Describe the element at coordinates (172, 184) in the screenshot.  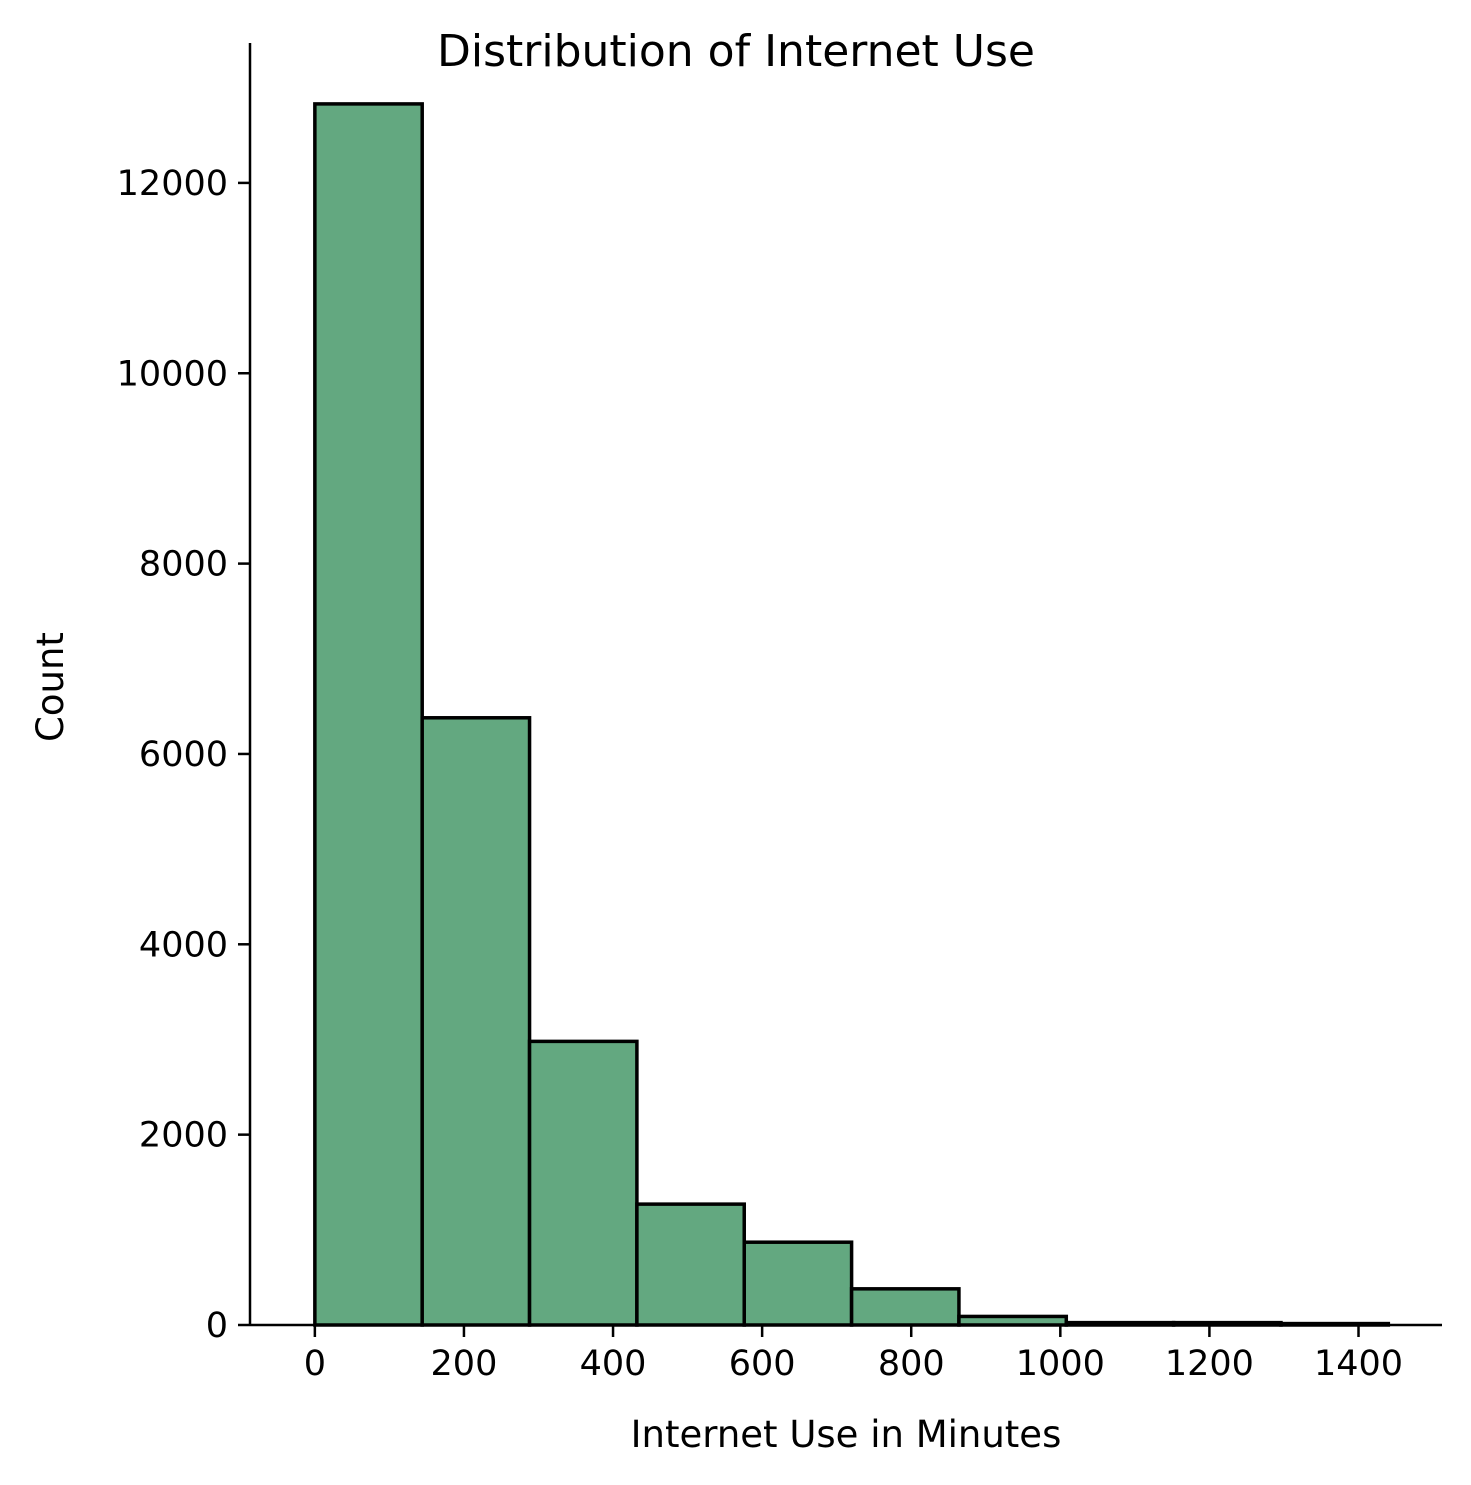
I see `y-tick-label-6: 12000` at that location.